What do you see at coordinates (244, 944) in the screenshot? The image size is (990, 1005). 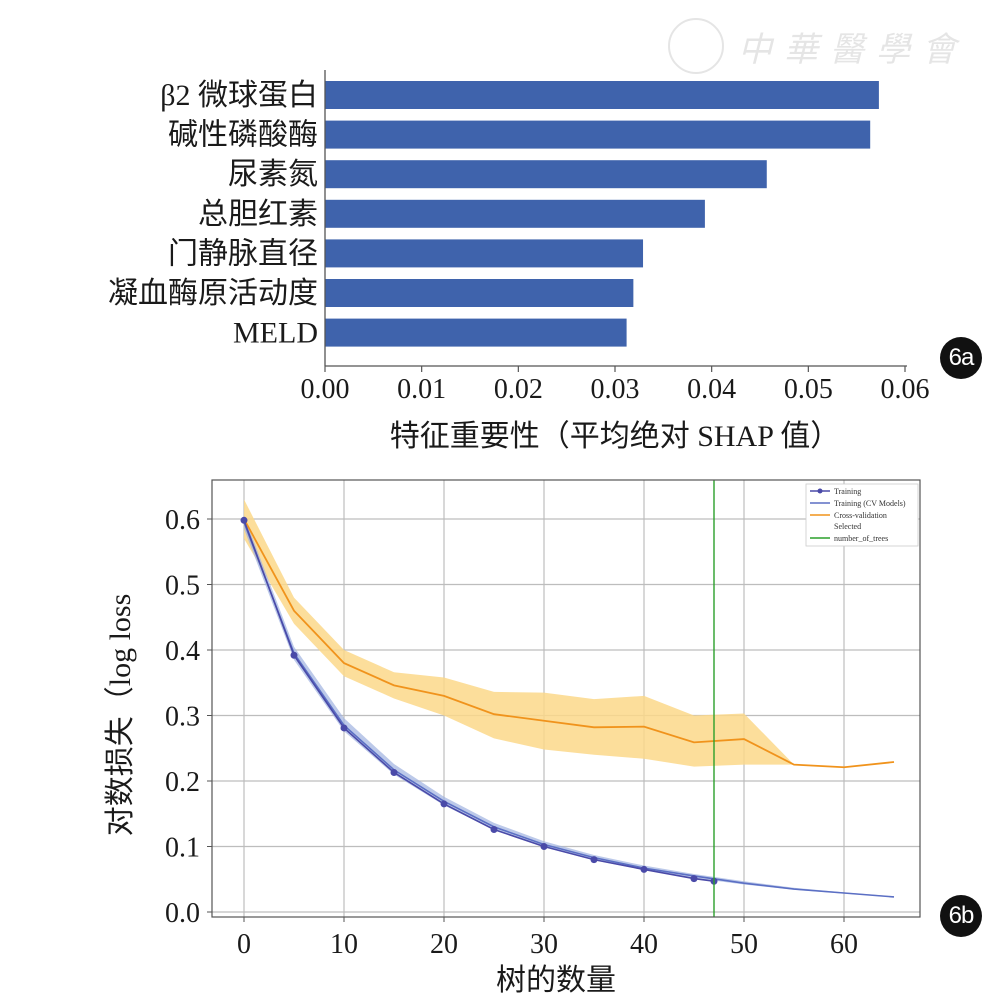 I see `x-tick-label: 0` at bounding box center [244, 944].